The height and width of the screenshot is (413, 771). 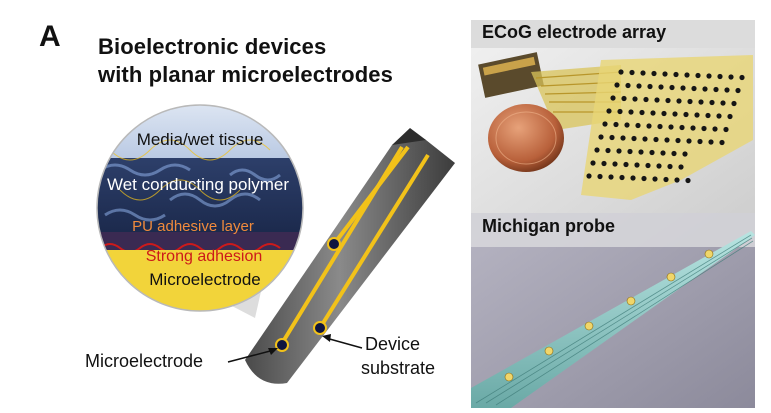 What do you see at coordinates (50, 36) in the screenshot?
I see `panel-letter: A` at bounding box center [50, 36].